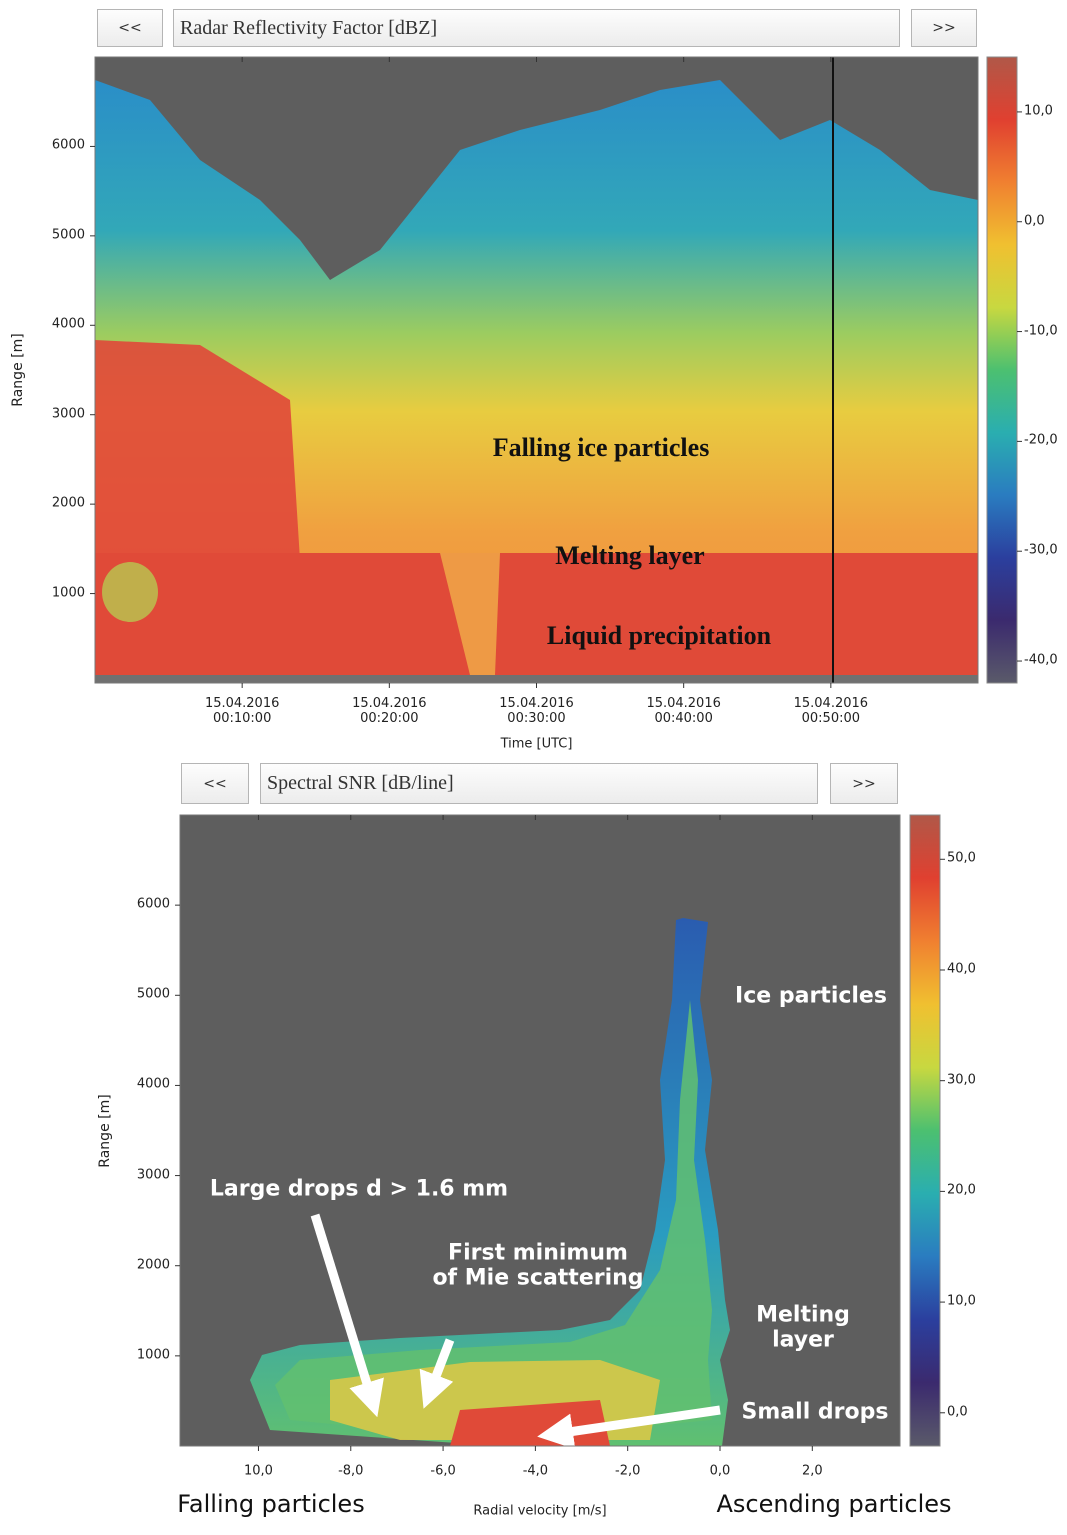 Image resolution: width=1067 pixels, height=1535 pixels. What do you see at coordinates (536, 28) in the screenshot?
I see `selector: Radar Reflectivity Factor [dBZ]` at bounding box center [536, 28].